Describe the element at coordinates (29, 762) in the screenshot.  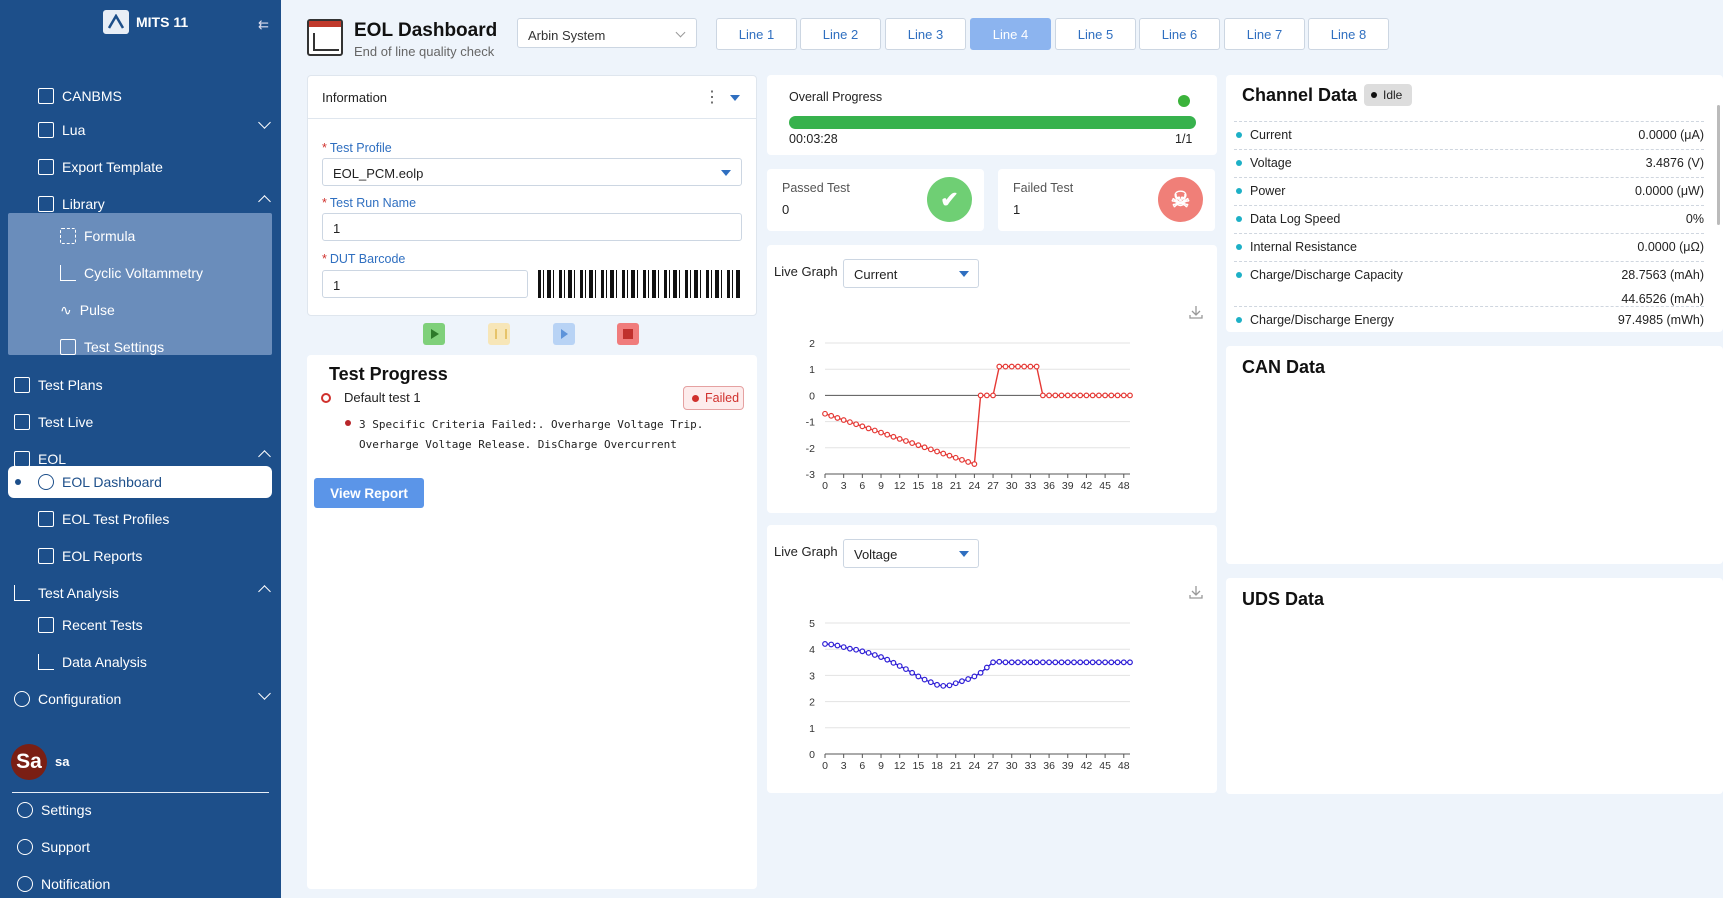
I see `avatar: Sa` at that location.